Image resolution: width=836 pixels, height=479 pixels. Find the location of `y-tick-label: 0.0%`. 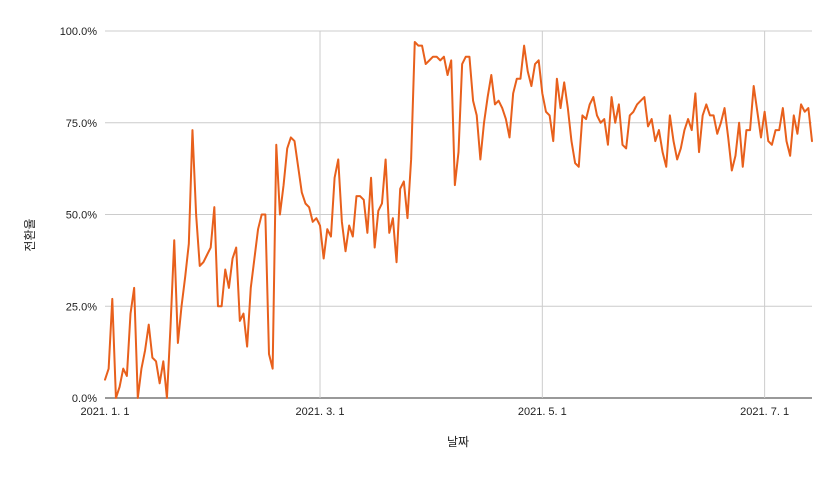

y-tick-label: 0.0% is located at coordinates (84, 399).